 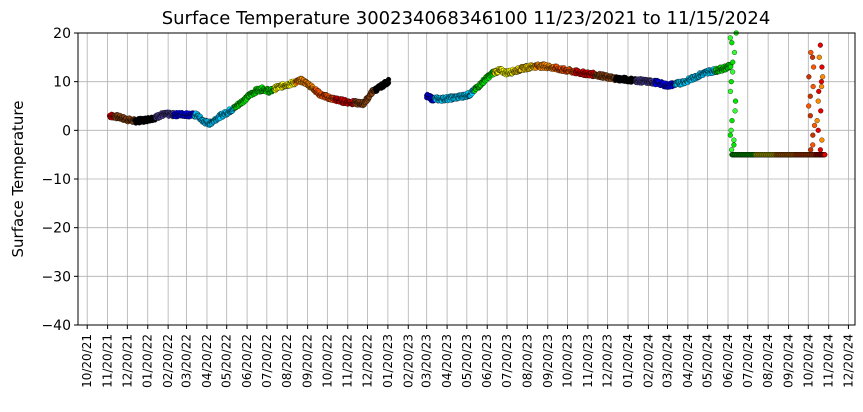 What do you see at coordinates (388, 361) in the screenshot?
I see `x-tick-label: 01/20/23` at bounding box center [388, 361].